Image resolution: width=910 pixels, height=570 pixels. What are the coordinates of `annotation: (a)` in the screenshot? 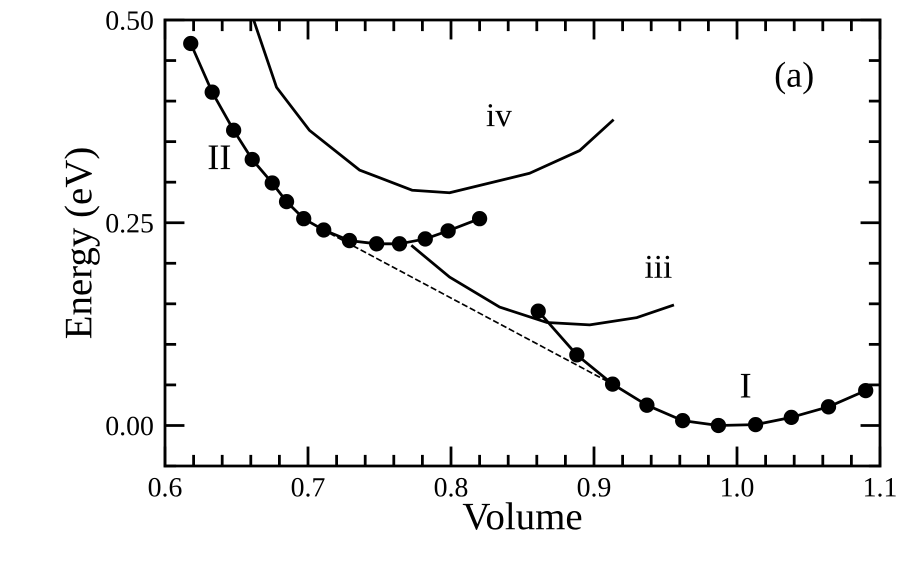 It's located at (794, 78).